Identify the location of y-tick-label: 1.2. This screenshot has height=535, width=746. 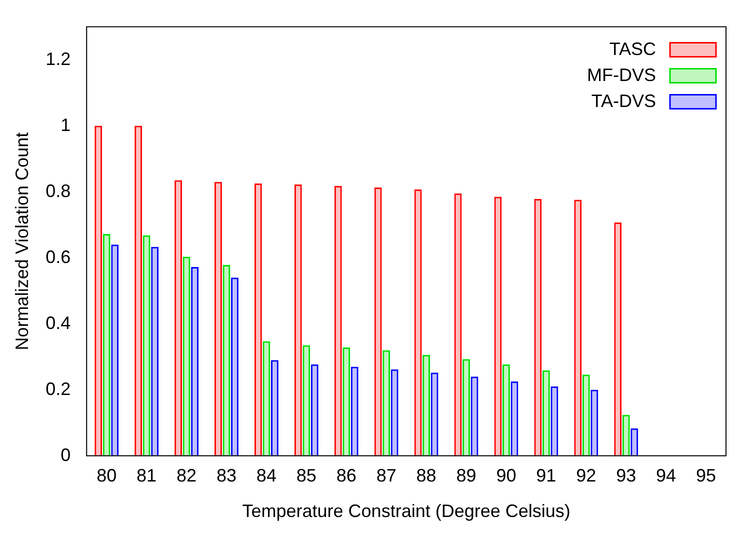
(58, 58).